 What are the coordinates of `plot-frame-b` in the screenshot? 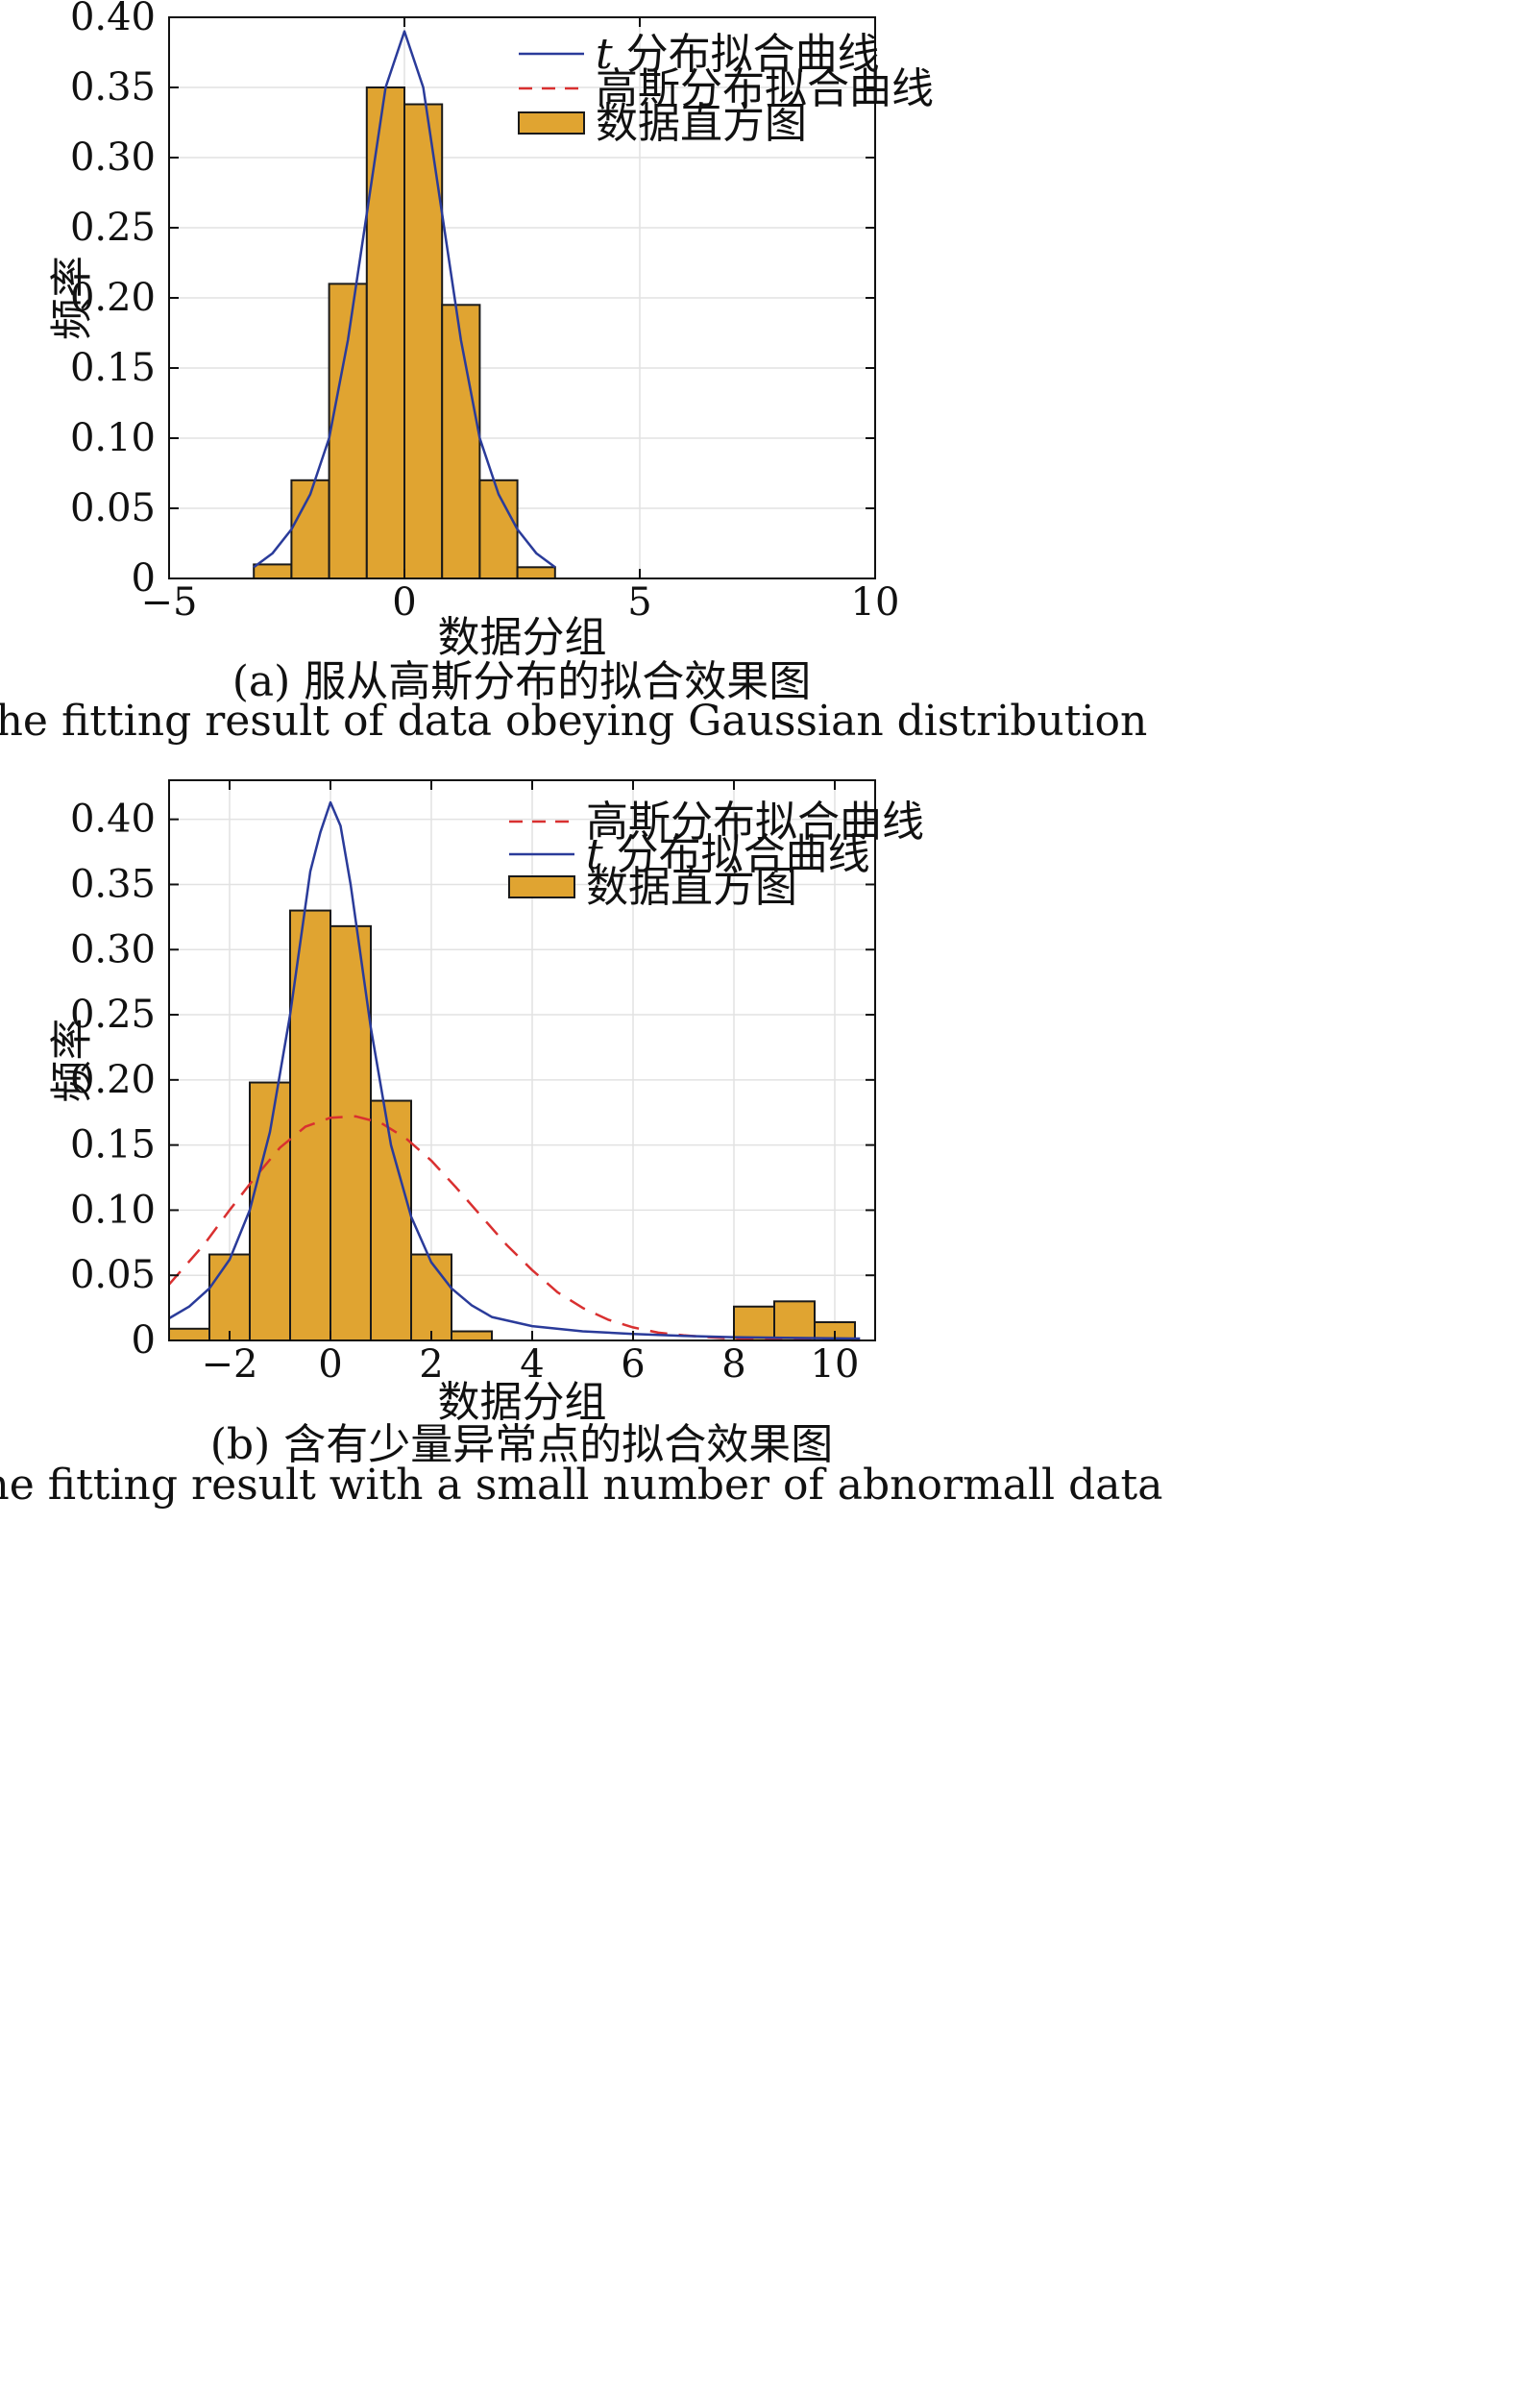 It's located at (522, 1060).